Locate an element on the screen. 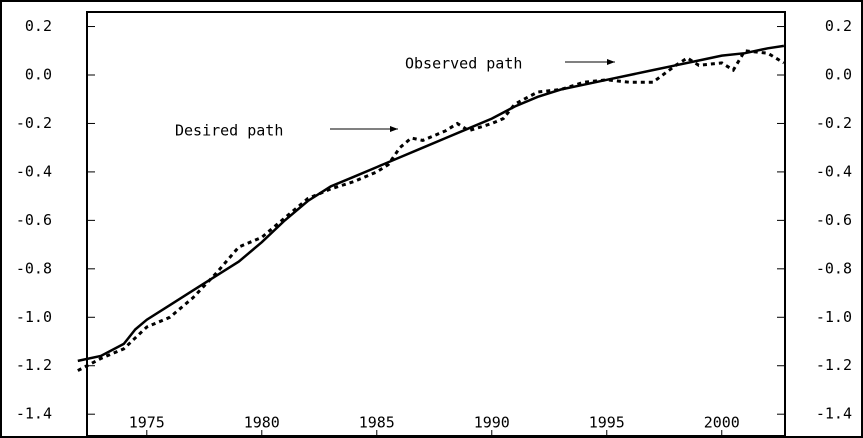  y2-tick-label: 0.2 is located at coordinates (838, 26).